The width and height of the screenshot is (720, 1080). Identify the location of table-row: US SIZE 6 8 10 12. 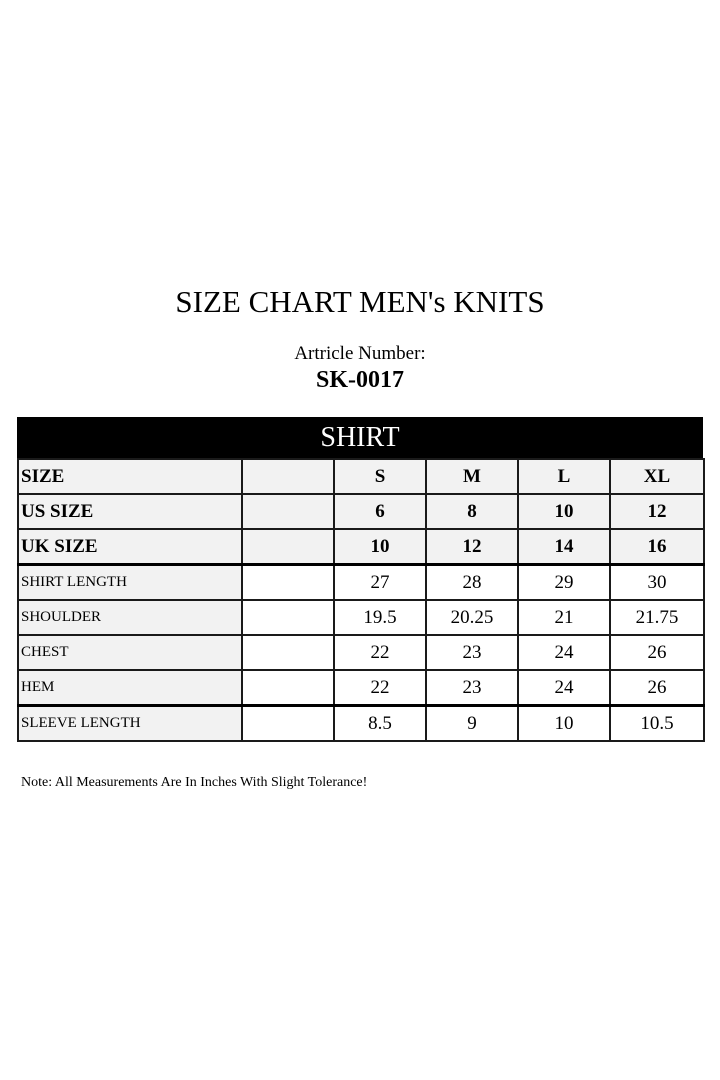
(361, 511).